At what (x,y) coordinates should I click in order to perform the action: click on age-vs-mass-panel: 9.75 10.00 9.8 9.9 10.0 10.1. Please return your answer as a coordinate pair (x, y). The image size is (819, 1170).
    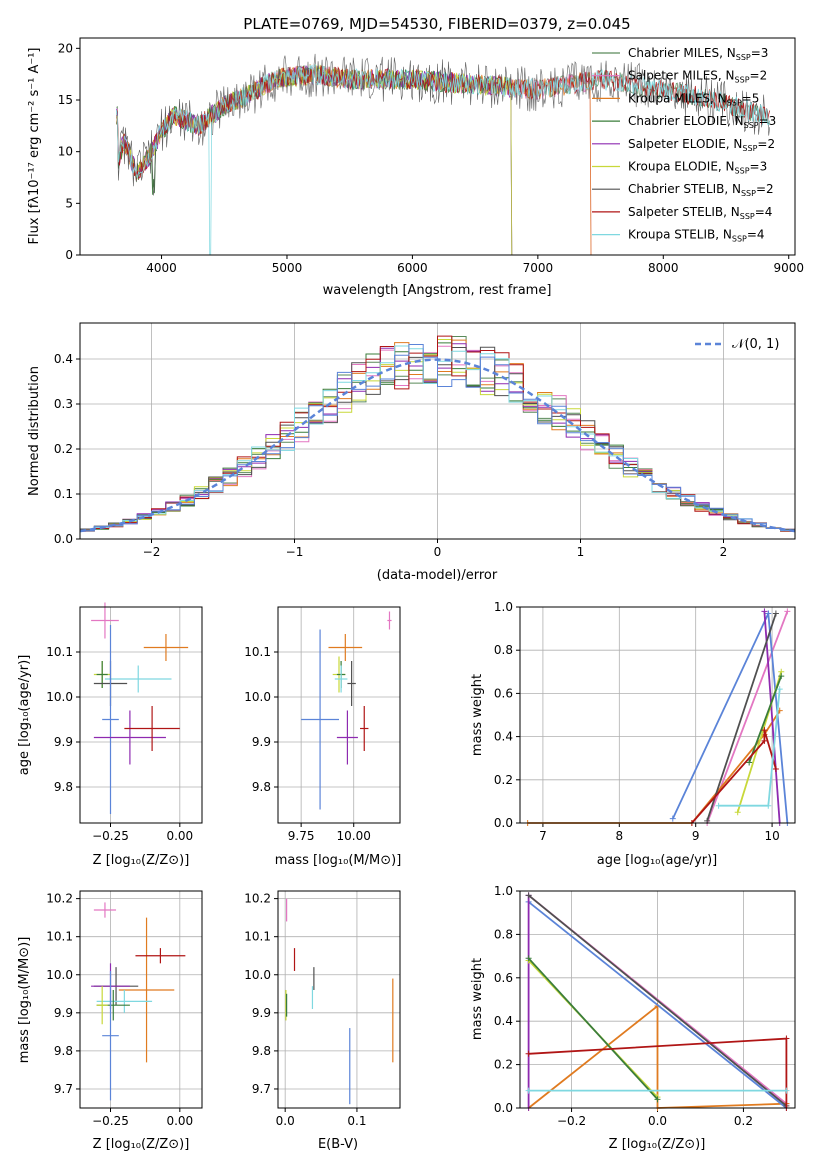
    Looking at the image, I should click on (322, 724).